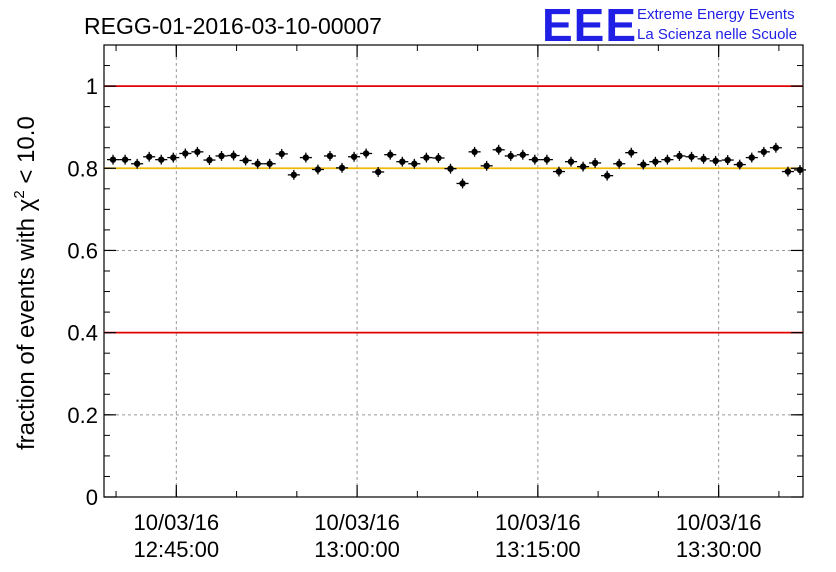 This screenshot has width=836, height=572. Describe the element at coordinates (589, 25) in the screenshot. I see `logo-letters: EEE` at that location.